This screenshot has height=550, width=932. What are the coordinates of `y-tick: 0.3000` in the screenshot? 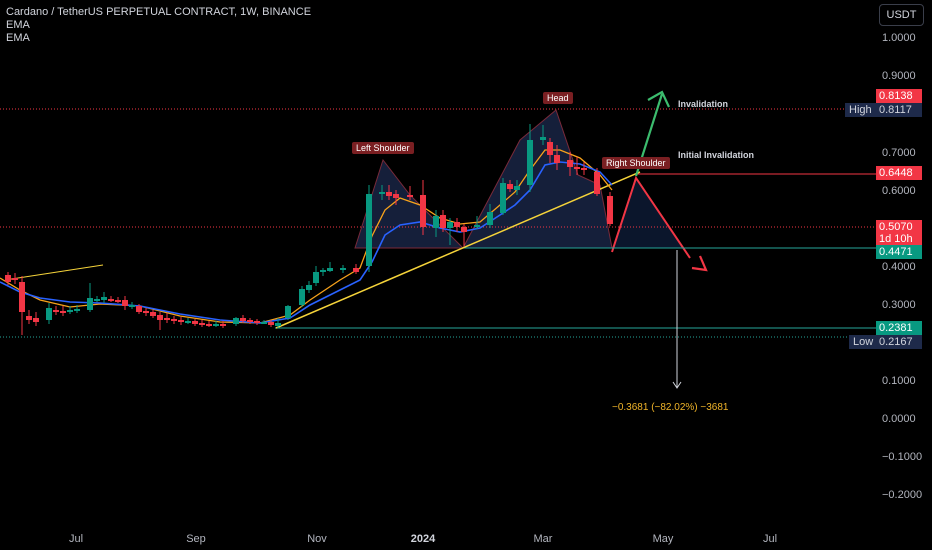 It's located at (899, 305).